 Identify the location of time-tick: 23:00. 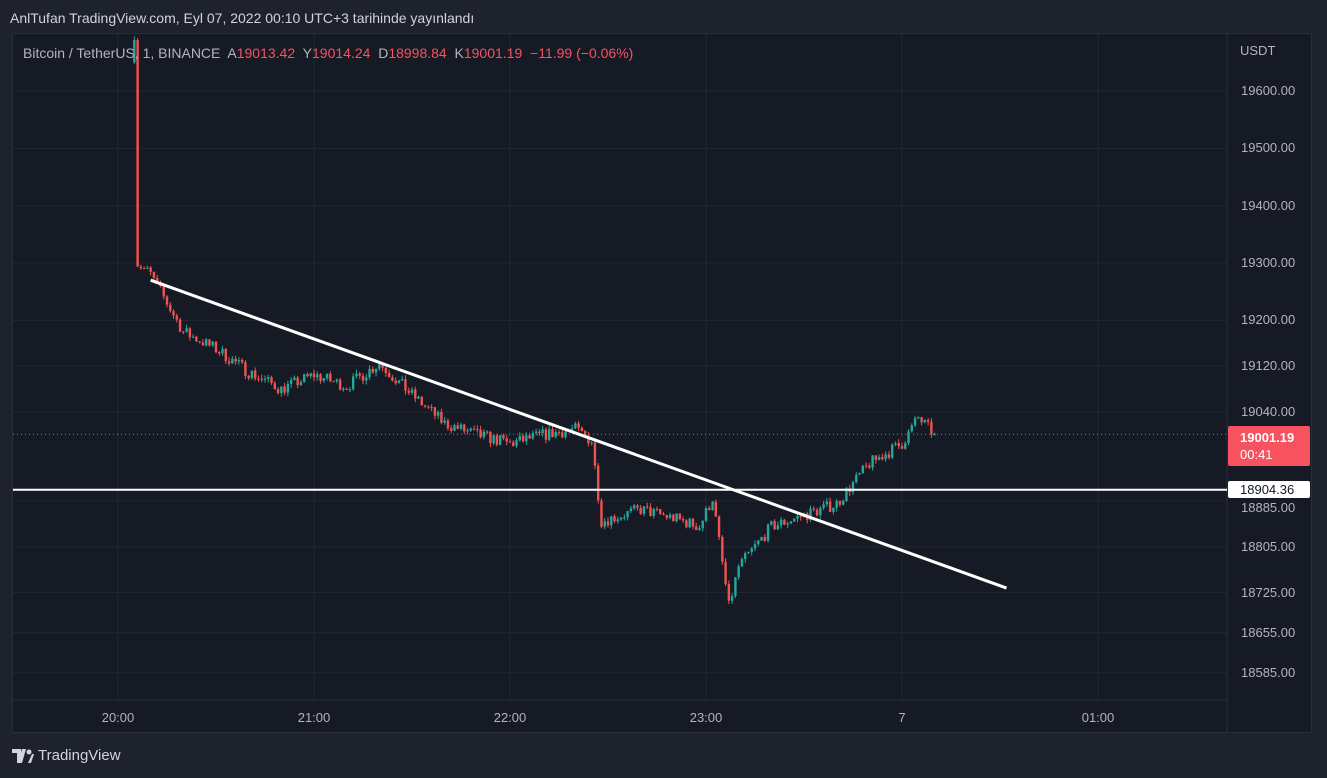
(706, 717).